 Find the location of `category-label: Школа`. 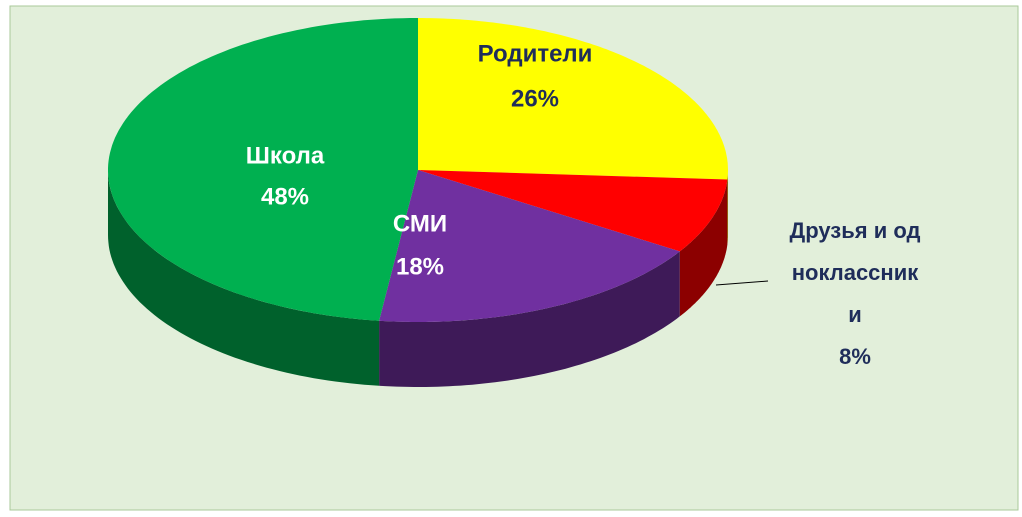

category-label: Школа is located at coordinates (285, 155).